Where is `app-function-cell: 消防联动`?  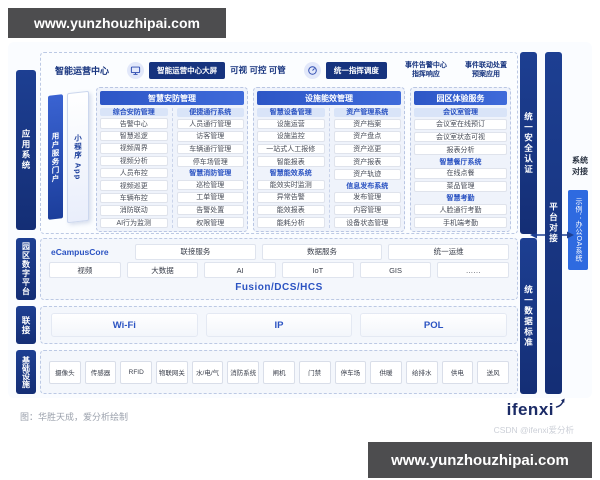
app-function-cell: 消防联动 is located at coordinates (134, 210).